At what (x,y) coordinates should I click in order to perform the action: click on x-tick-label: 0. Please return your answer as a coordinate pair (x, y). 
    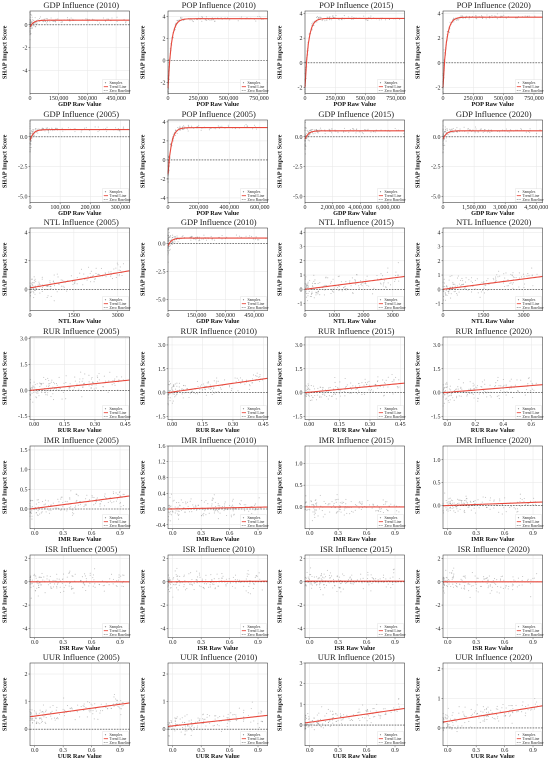
    Looking at the image, I should click on (305, 317).